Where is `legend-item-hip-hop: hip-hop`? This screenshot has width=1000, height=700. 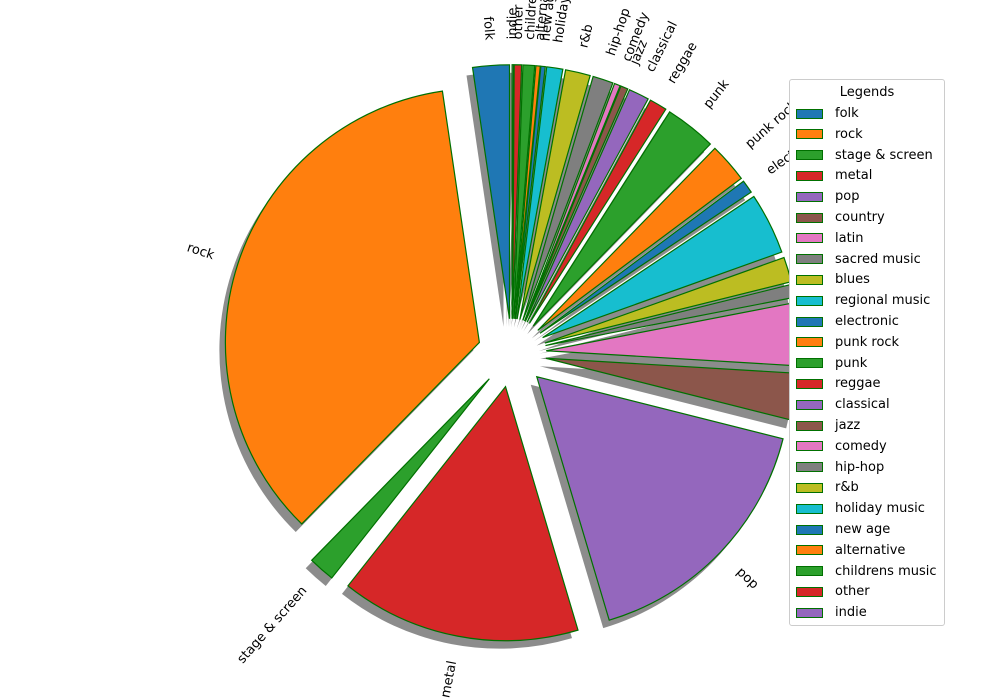 legend-item-hip-hop: hip-hop is located at coordinates (840, 467).